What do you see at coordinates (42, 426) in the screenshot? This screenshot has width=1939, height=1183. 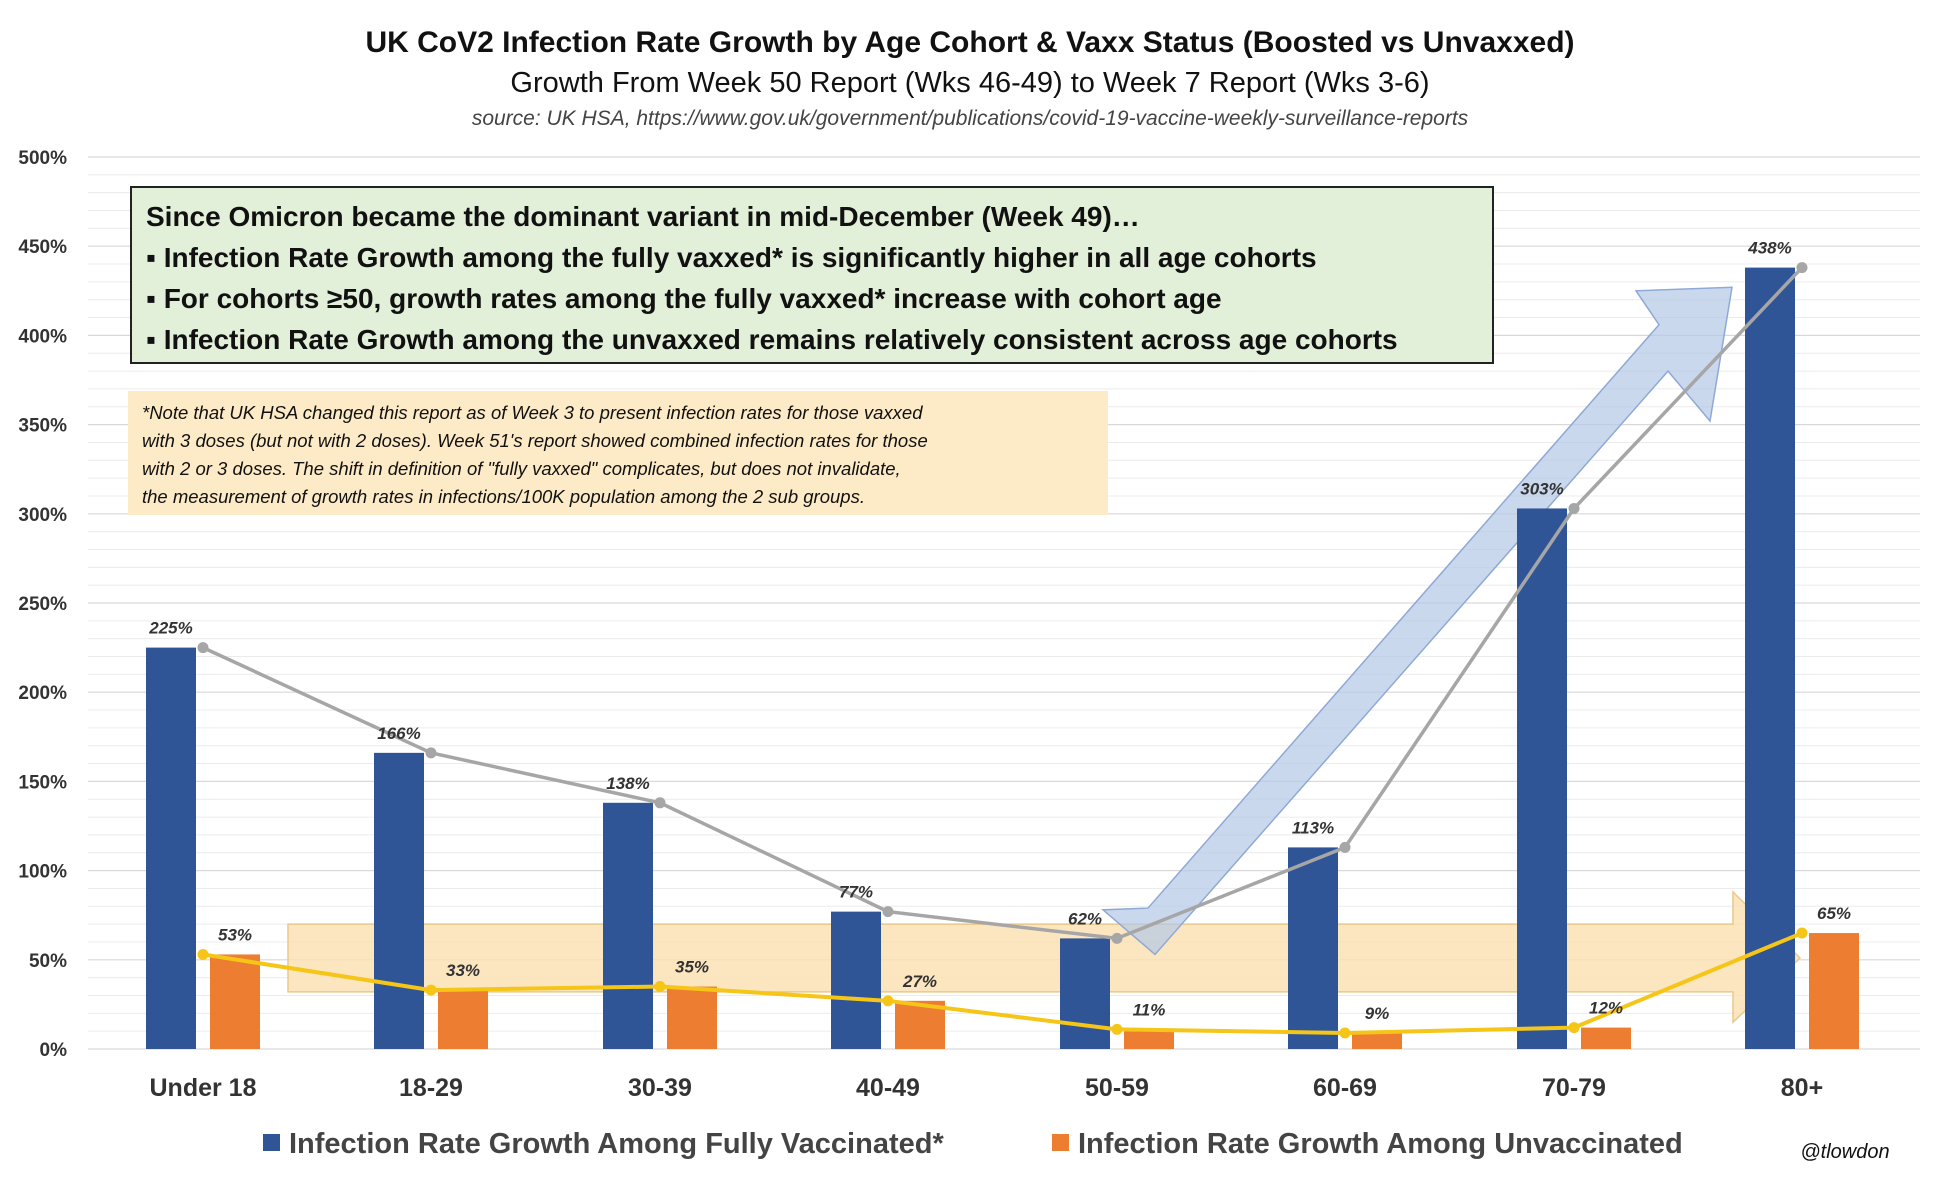 I see `y-tick-label: 350%` at bounding box center [42, 426].